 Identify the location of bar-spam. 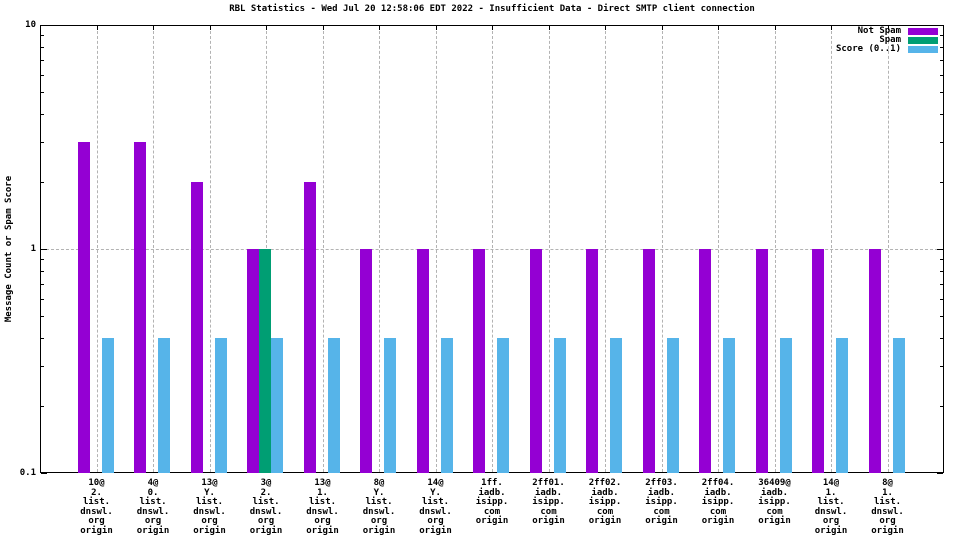
(265, 361).